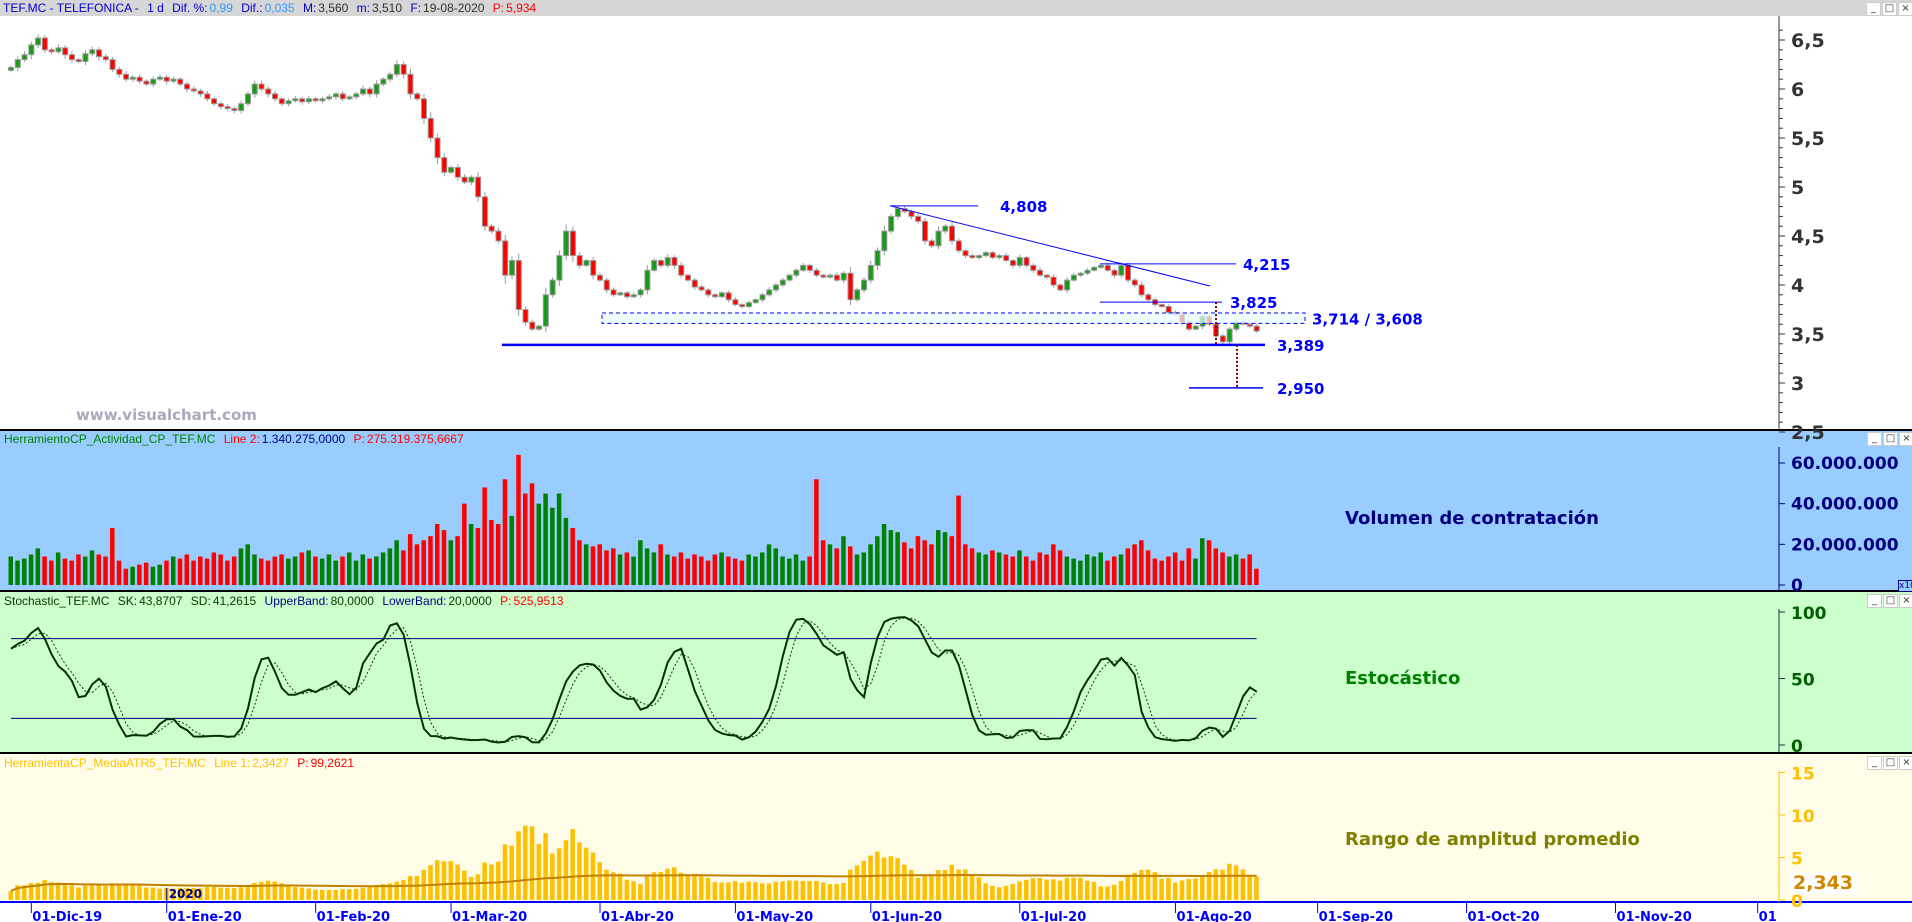  Describe the element at coordinates (333, 8) in the screenshot. I see `max-value: 3,560` at that location.